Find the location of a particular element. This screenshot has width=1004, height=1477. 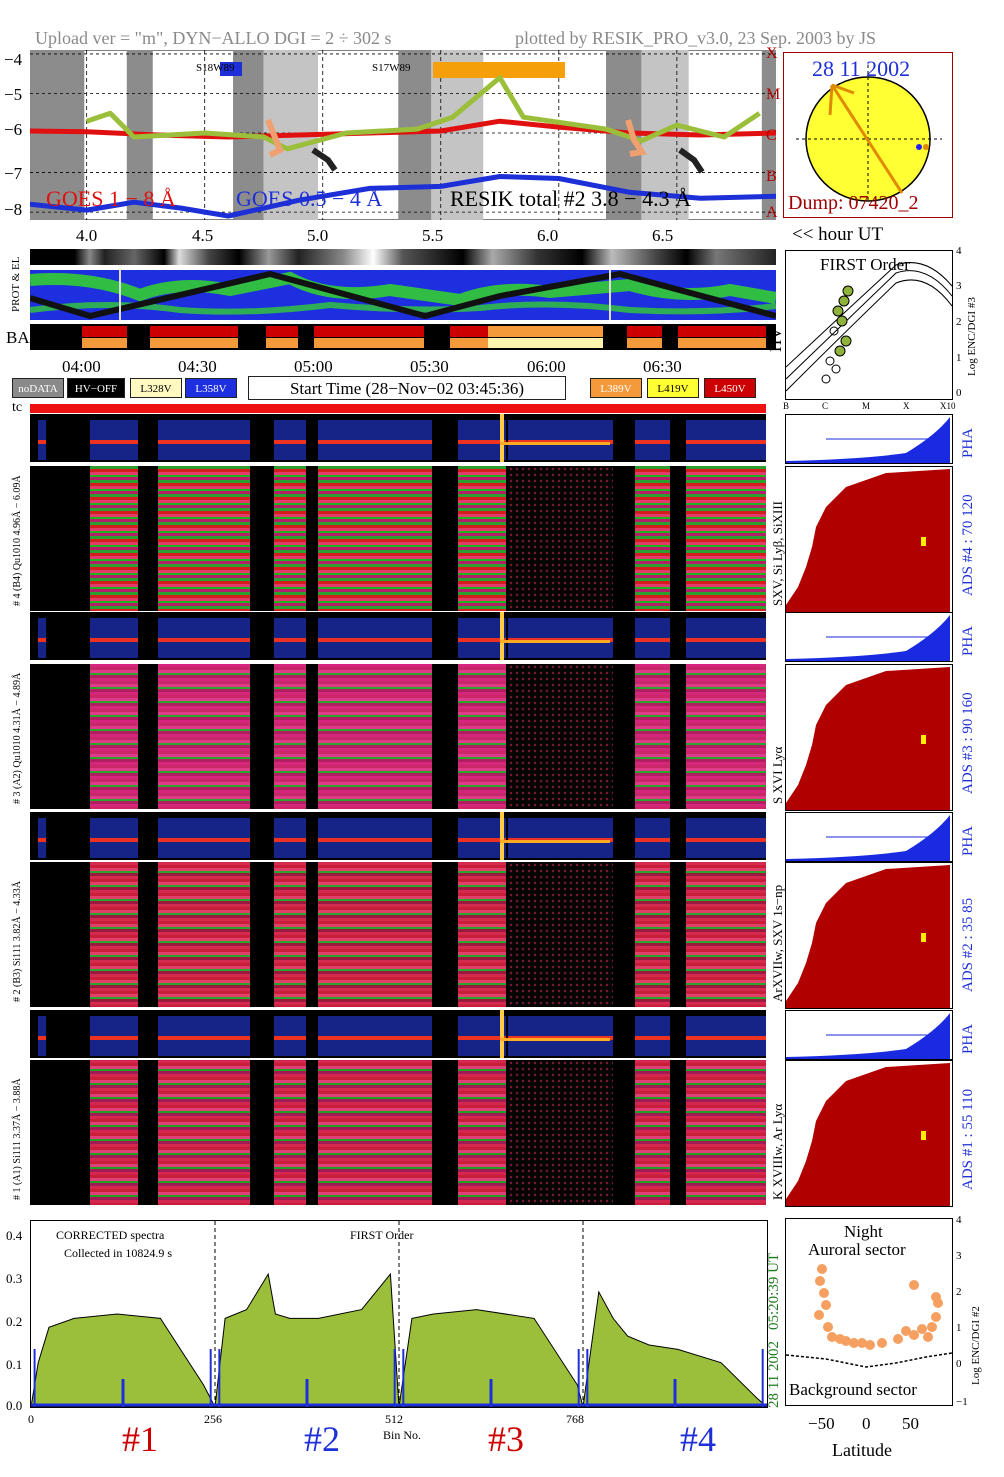

time-tick: 04:30 is located at coordinates (197, 366).